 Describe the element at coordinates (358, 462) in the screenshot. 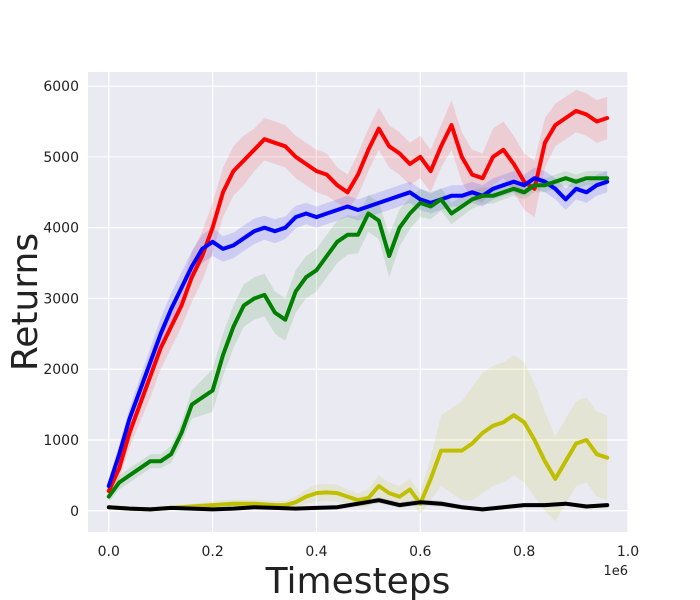

I see `series-4-line` at that location.